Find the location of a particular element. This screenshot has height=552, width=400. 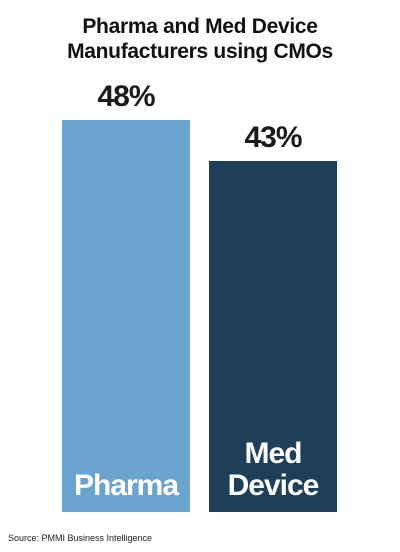

category-label: Pharma is located at coordinates (126, 485).